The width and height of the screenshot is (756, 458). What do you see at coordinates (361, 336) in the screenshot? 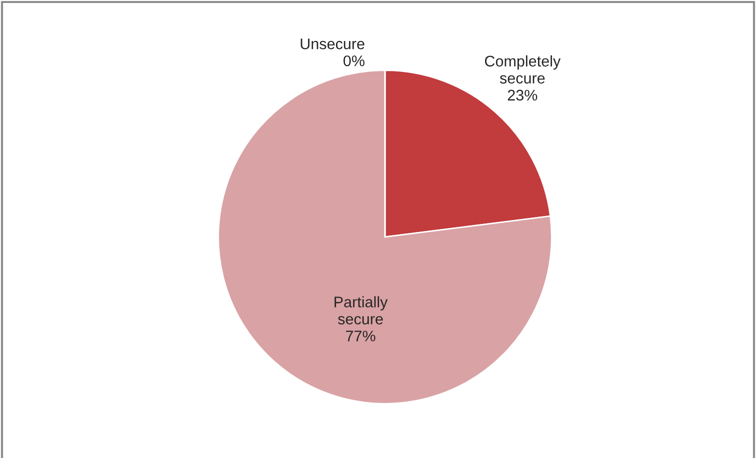
I see `data-label: 77%` at bounding box center [361, 336].